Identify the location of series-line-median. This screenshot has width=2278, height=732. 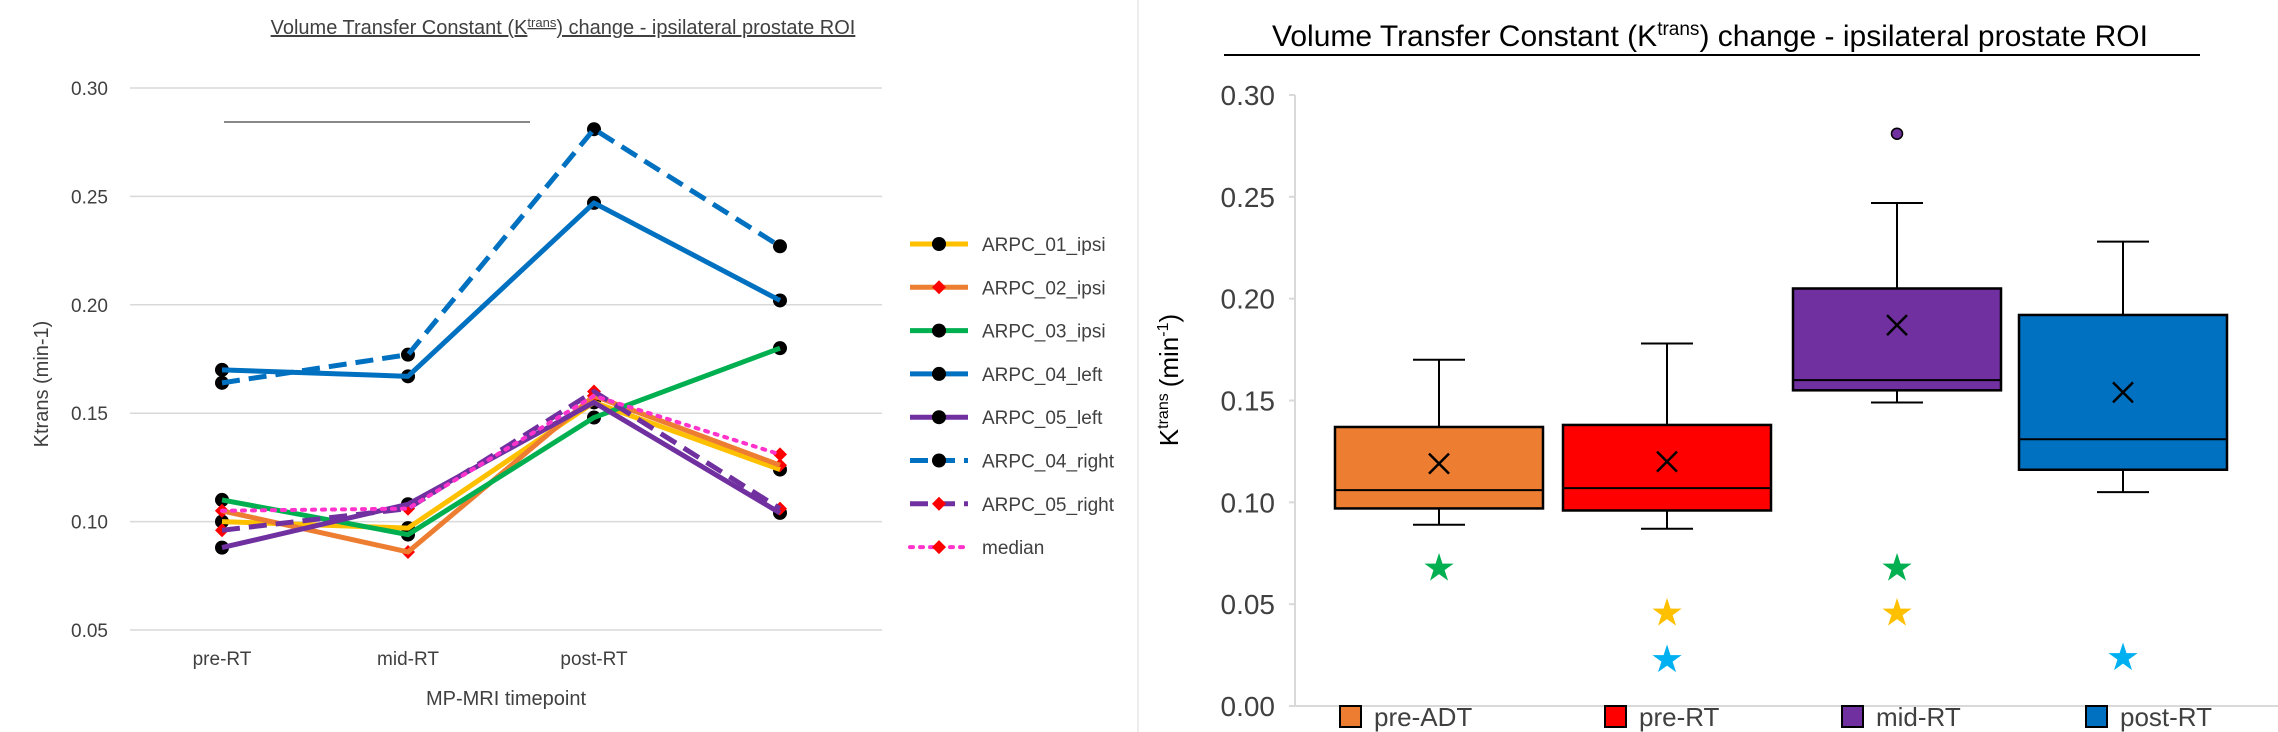
(501, 453).